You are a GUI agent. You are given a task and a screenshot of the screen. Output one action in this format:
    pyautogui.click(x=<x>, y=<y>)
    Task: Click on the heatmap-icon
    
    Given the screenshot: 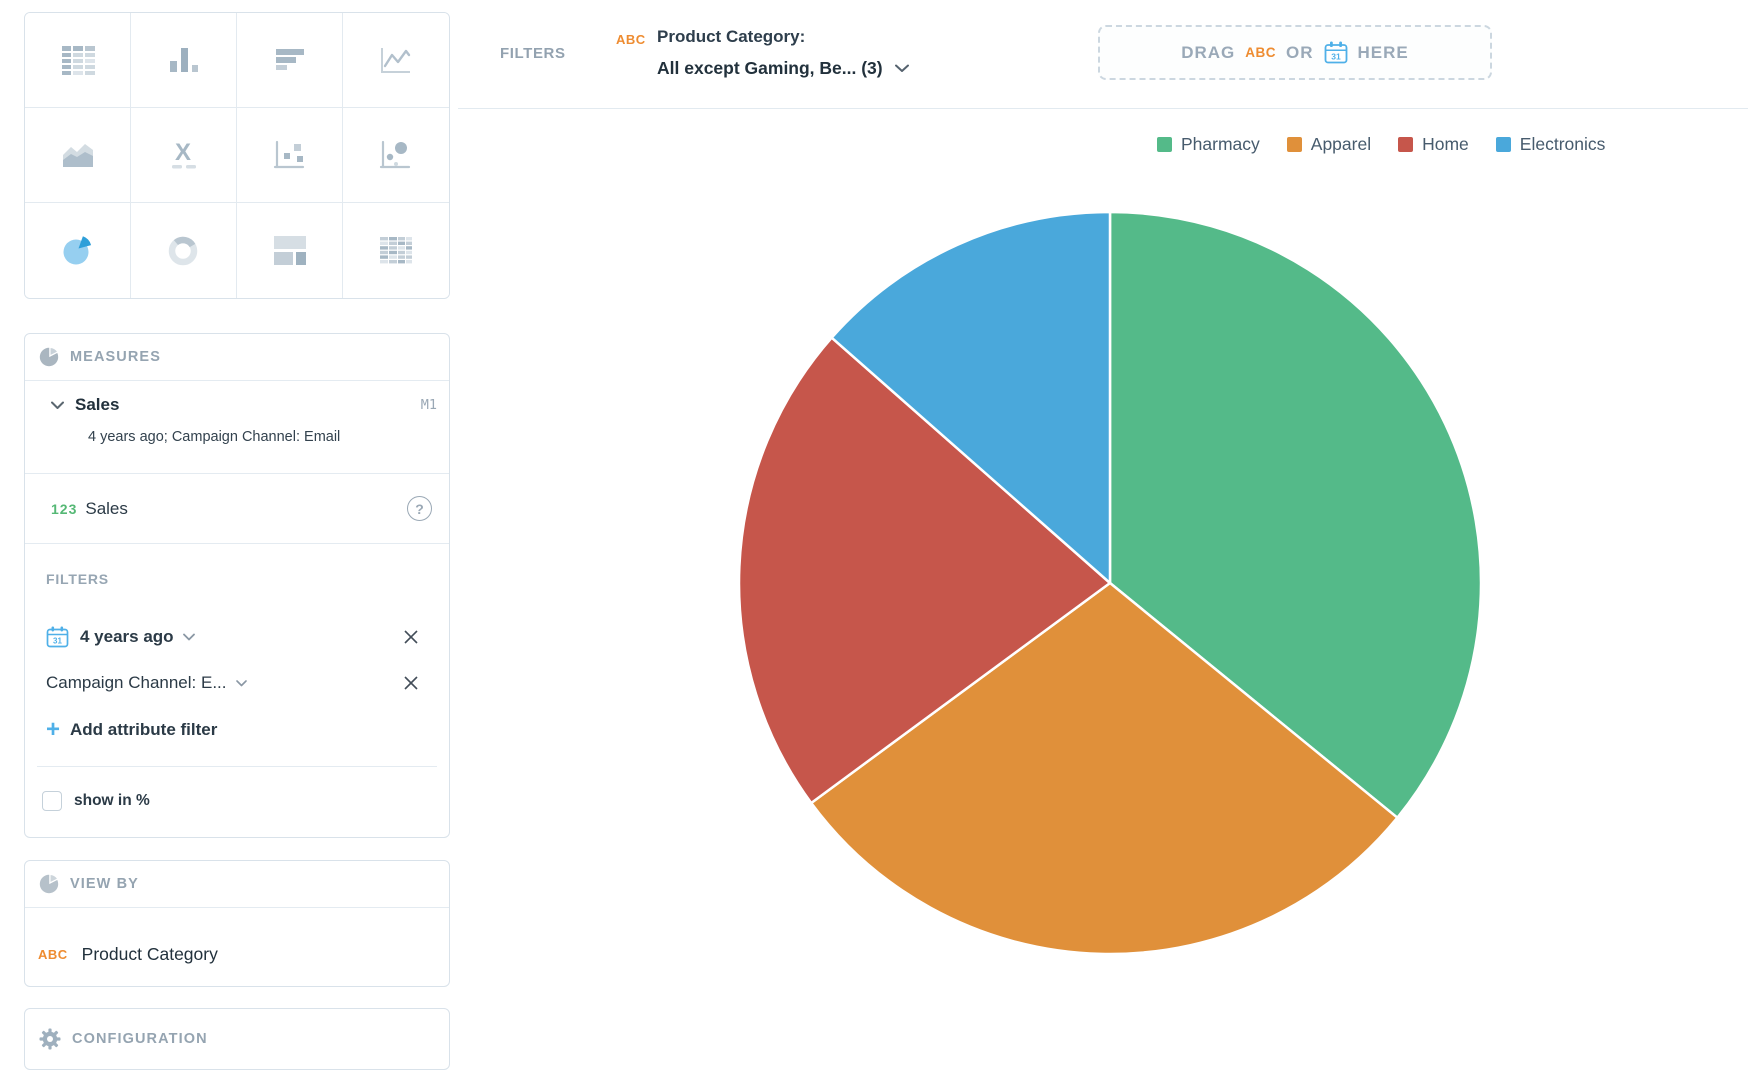 What is the action you would take?
    pyautogui.click(x=396, y=250)
    